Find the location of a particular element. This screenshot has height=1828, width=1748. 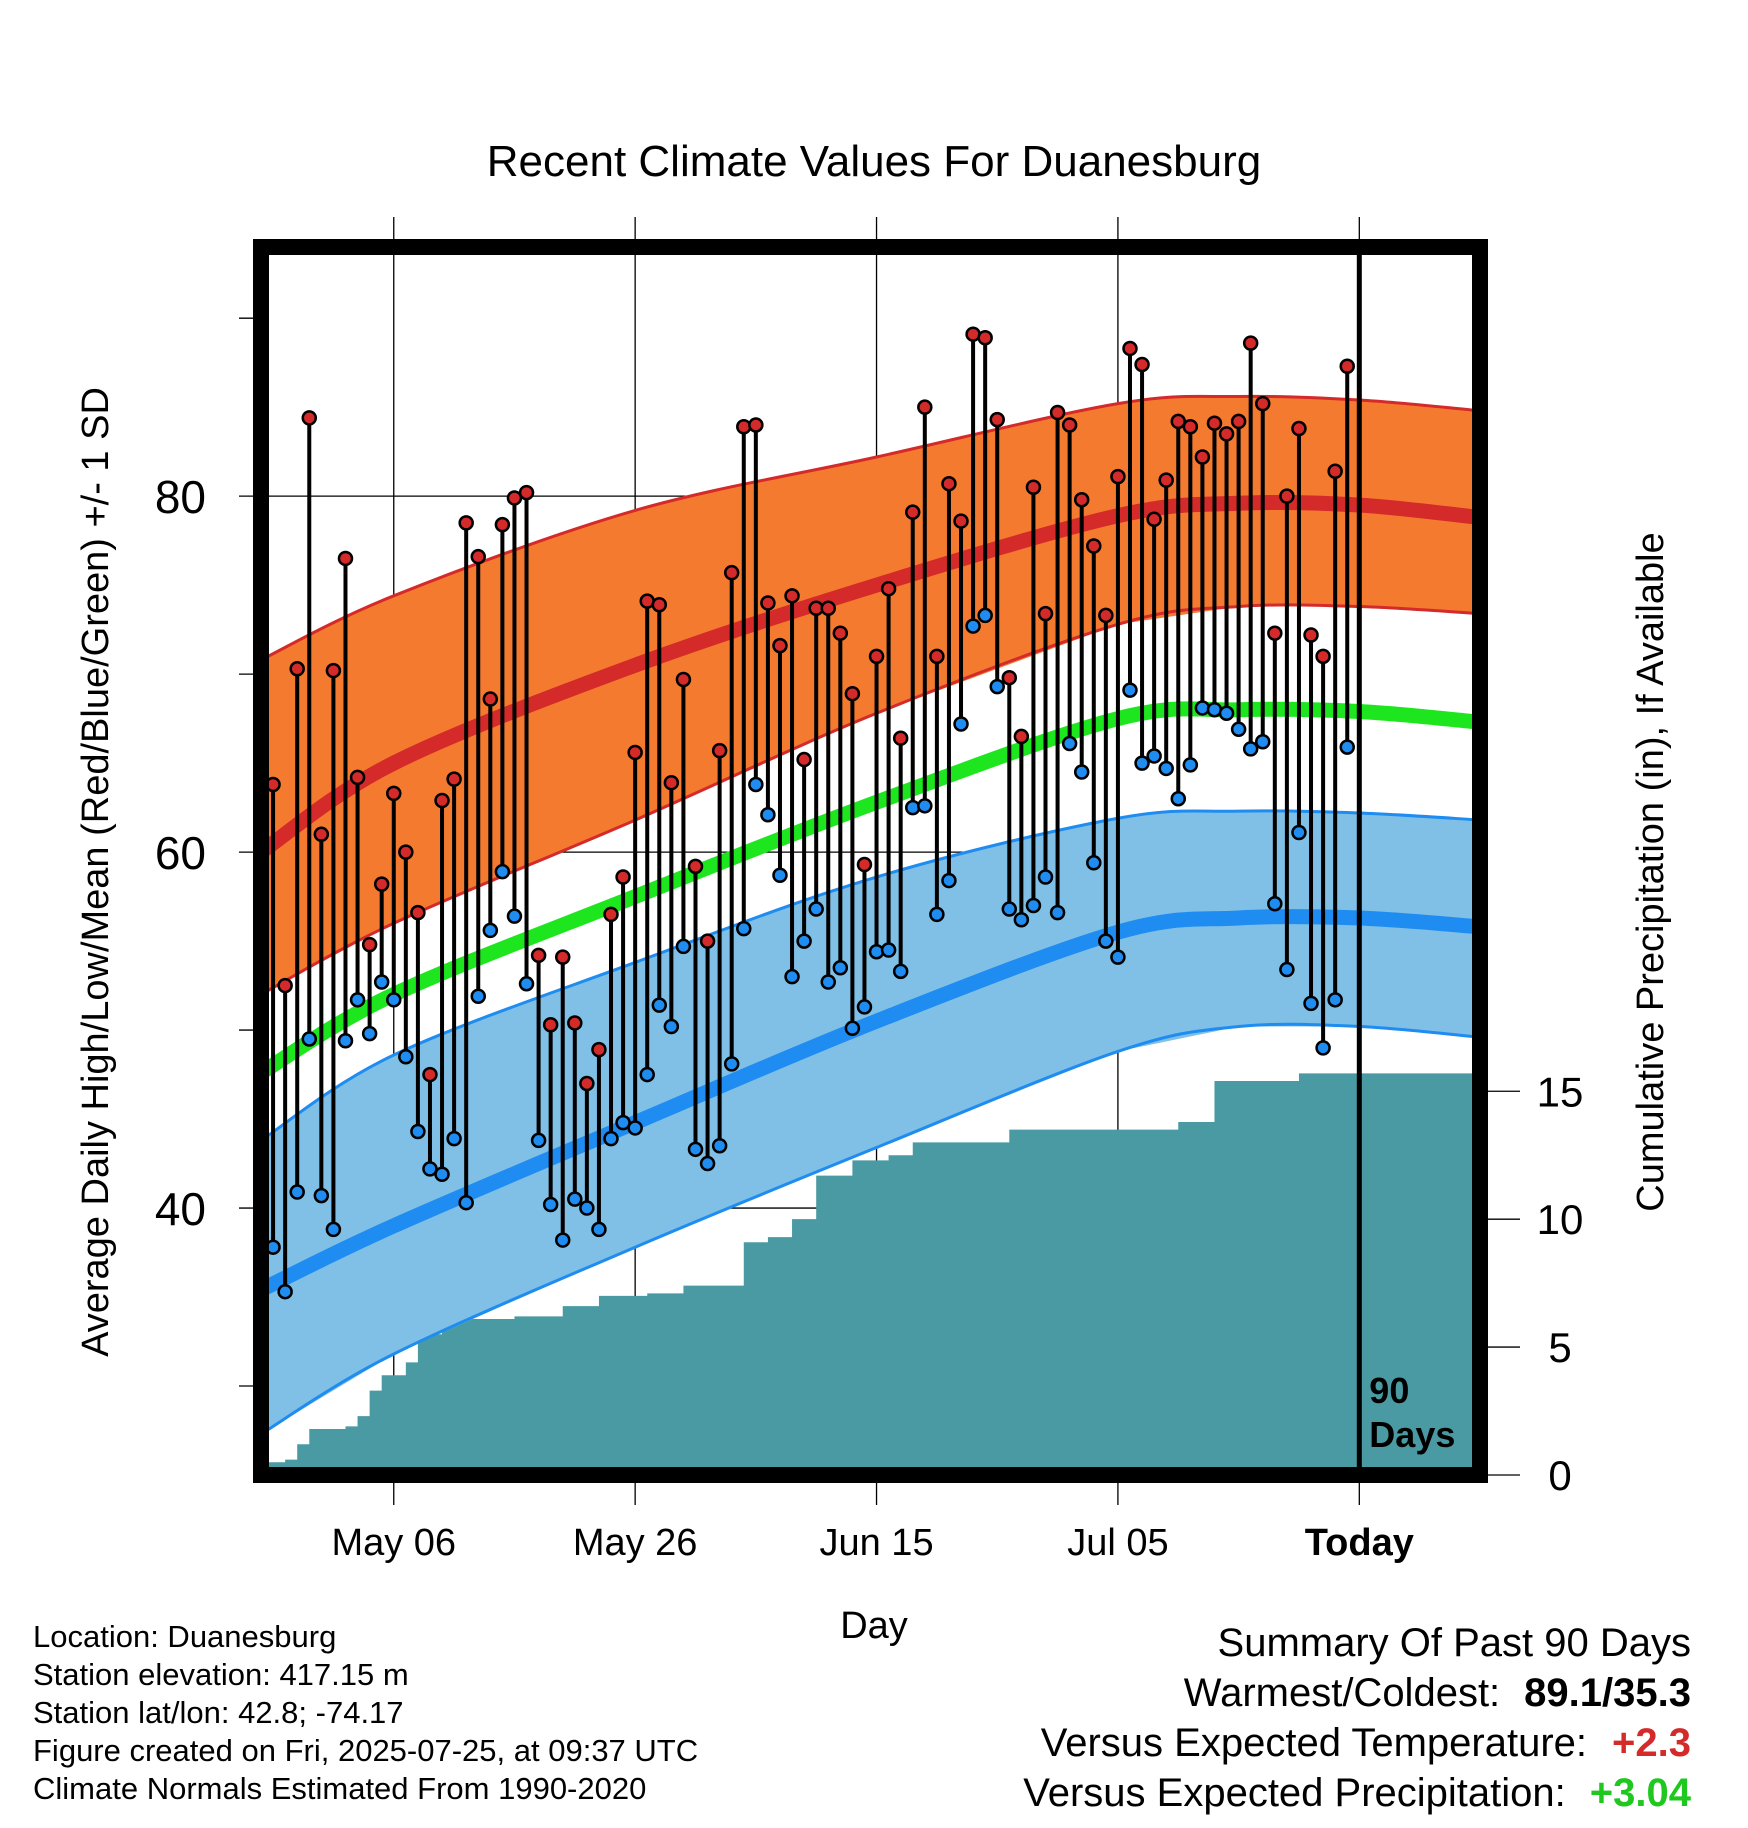

chart-title: Recent Climate Values For Duanesburg is located at coordinates (874, 161).